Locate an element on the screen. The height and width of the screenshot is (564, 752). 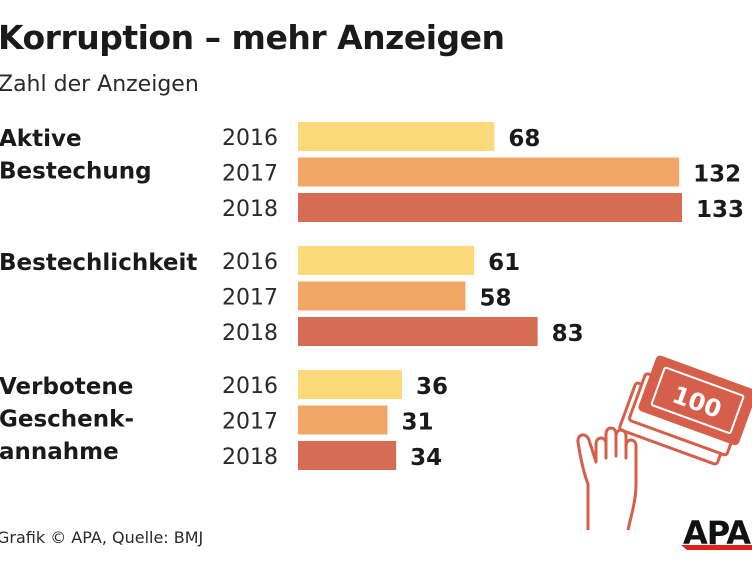
illustration: 100 is located at coordinates (664, 442).